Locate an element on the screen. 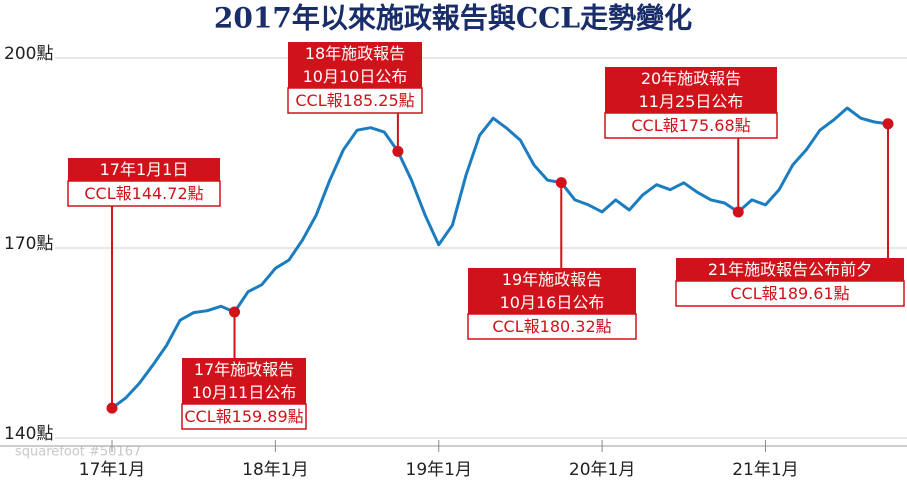 The image size is (907, 486). annotation-label: CCL報189.61點 is located at coordinates (789, 293).